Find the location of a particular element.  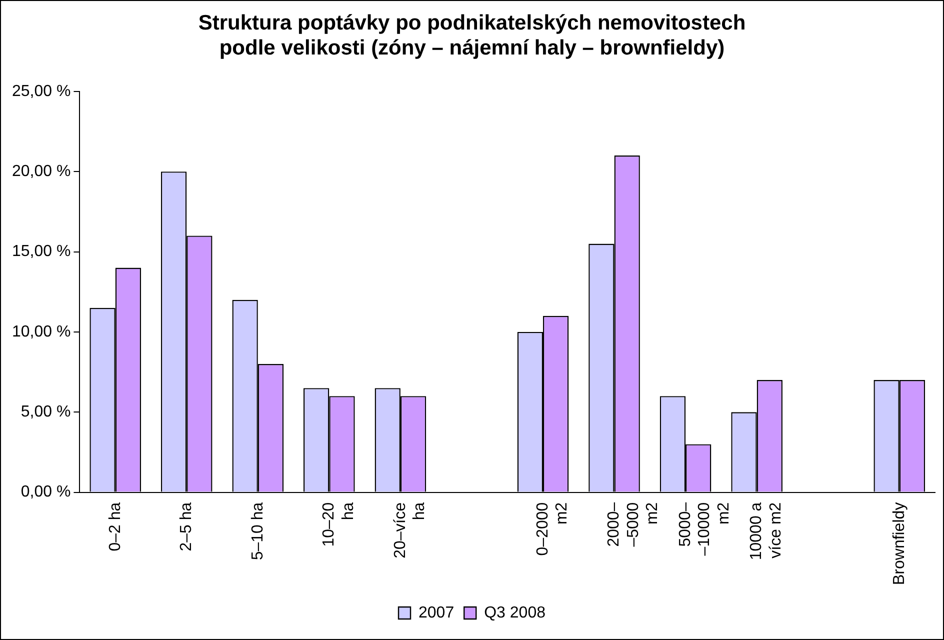

x-tick-label: 20–více ha is located at coordinates (410, 530).